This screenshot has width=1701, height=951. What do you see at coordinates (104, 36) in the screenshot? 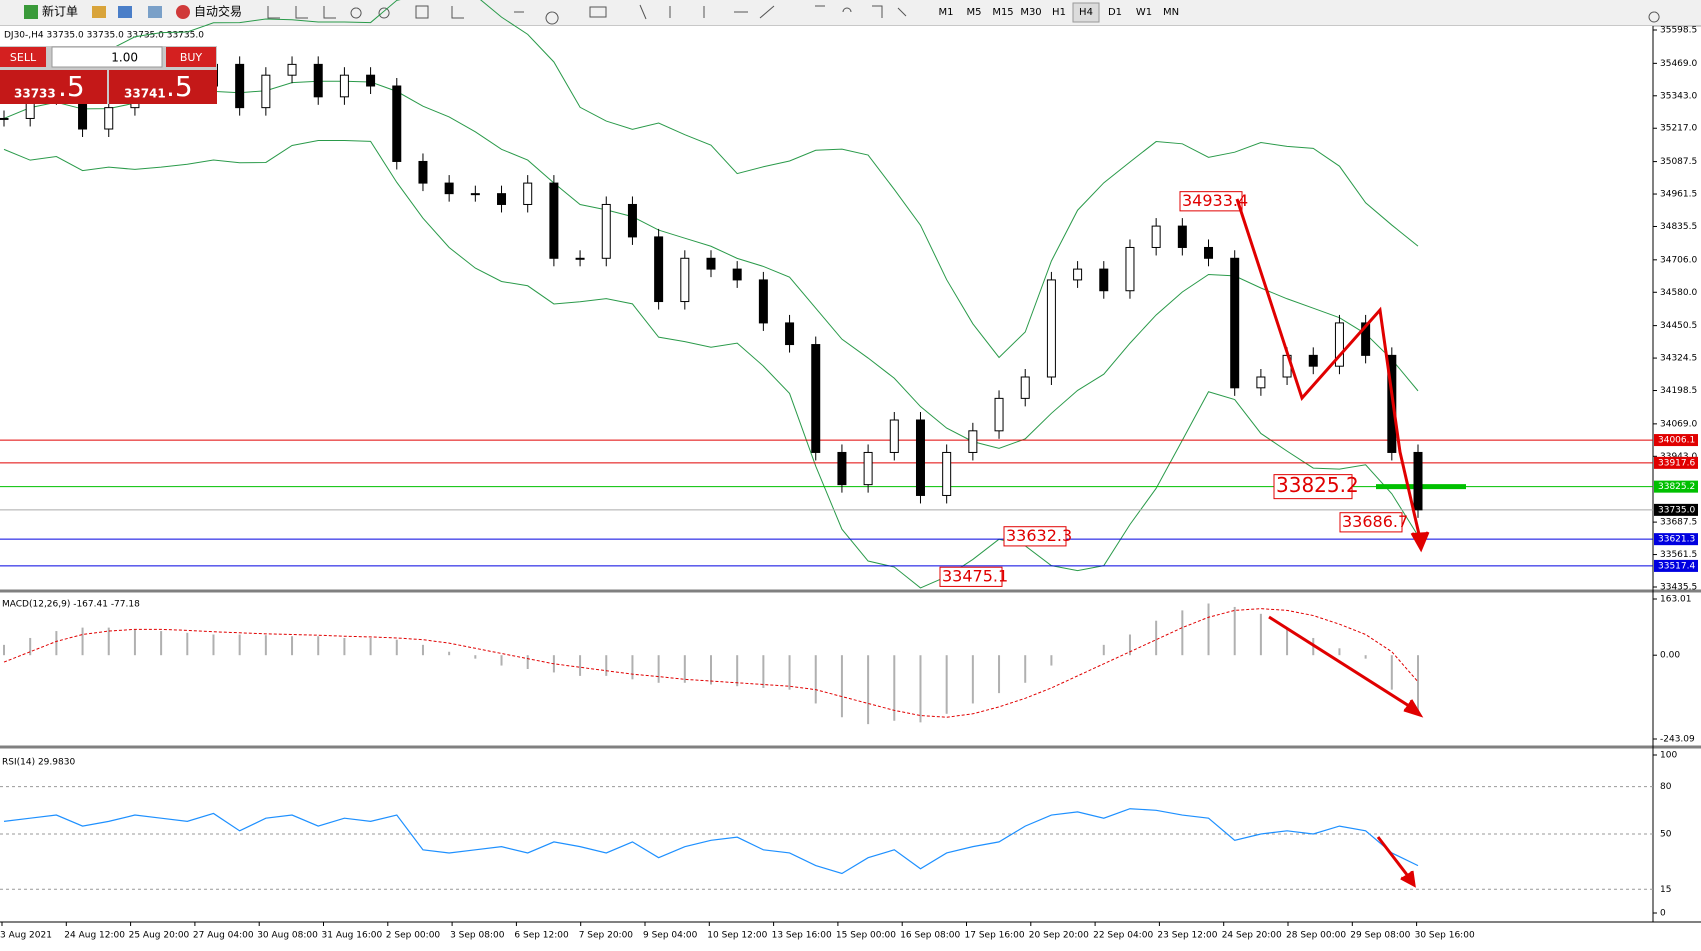
I see `chart-header: DJ30-,H4 33735.0 33735.0 33735.0 33735.0` at bounding box center [104, 36].